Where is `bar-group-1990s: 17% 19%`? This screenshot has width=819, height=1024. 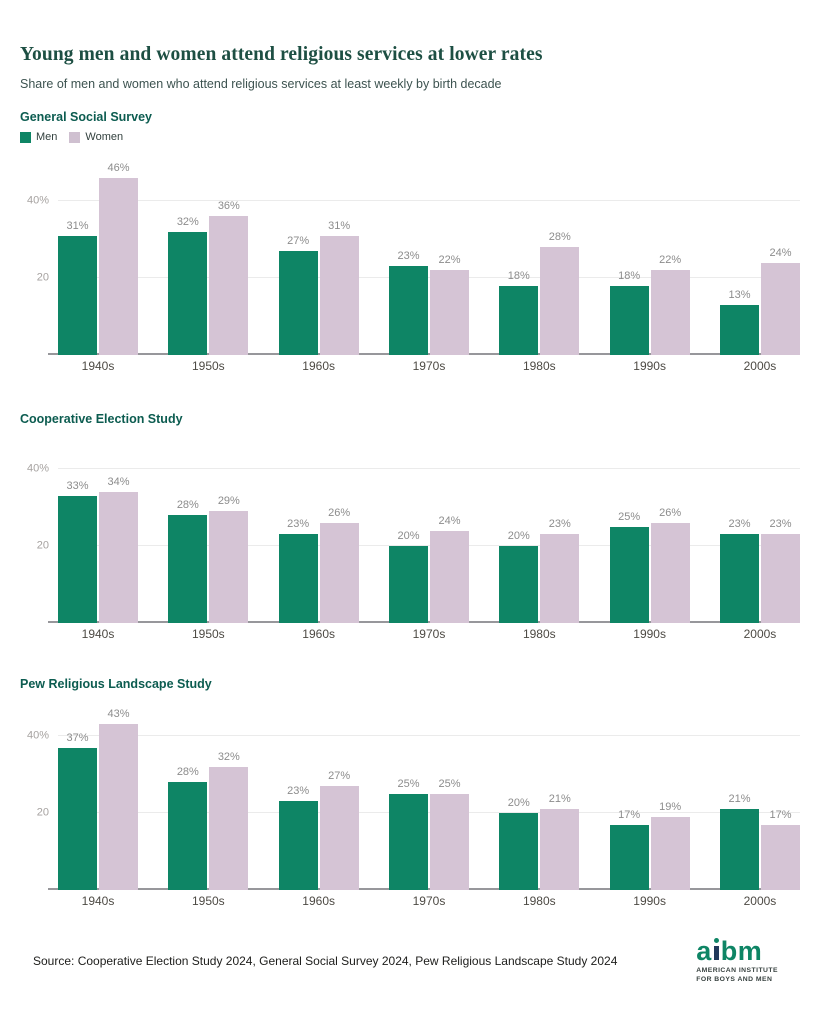
bar-group-1990s: 17% 19% is located at coordinates (649, 845).